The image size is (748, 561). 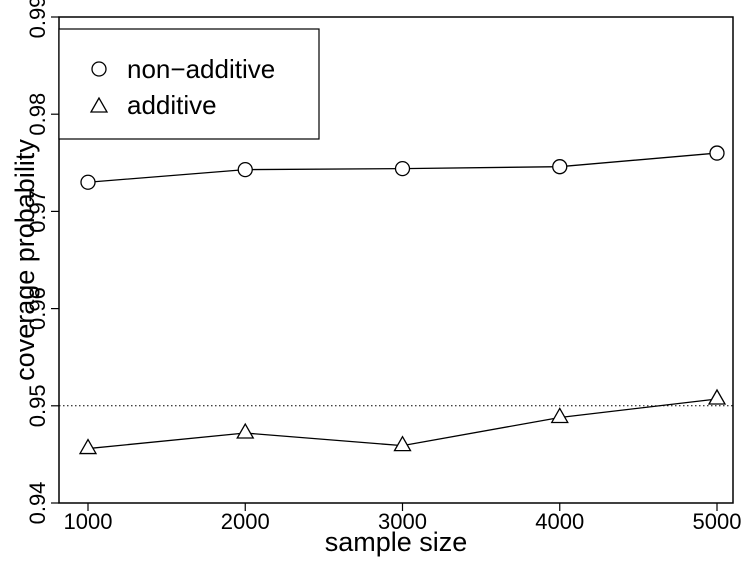 I want to click on y-tick-label: 0.95, so click(x=37, y=405).